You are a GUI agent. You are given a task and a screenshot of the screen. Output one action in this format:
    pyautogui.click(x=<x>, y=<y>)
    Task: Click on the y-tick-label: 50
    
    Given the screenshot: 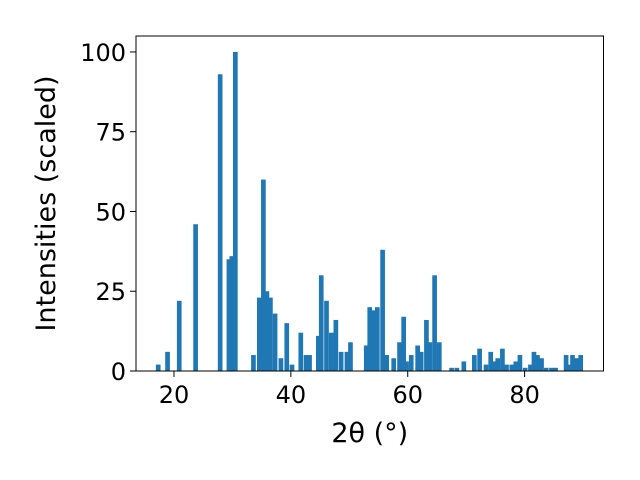 What is the action you would take?
    pyautogui.click(x=110, y=212)
    